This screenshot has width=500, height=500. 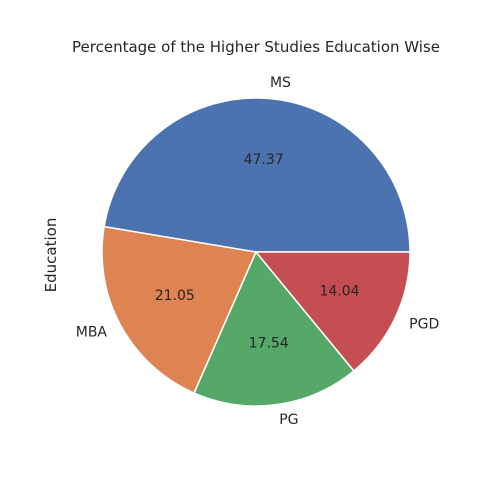 What do you see at coordinates (280, 83) in the screenshot?
I see `slice-label-ms: MS` at bounding box center [280, 83].